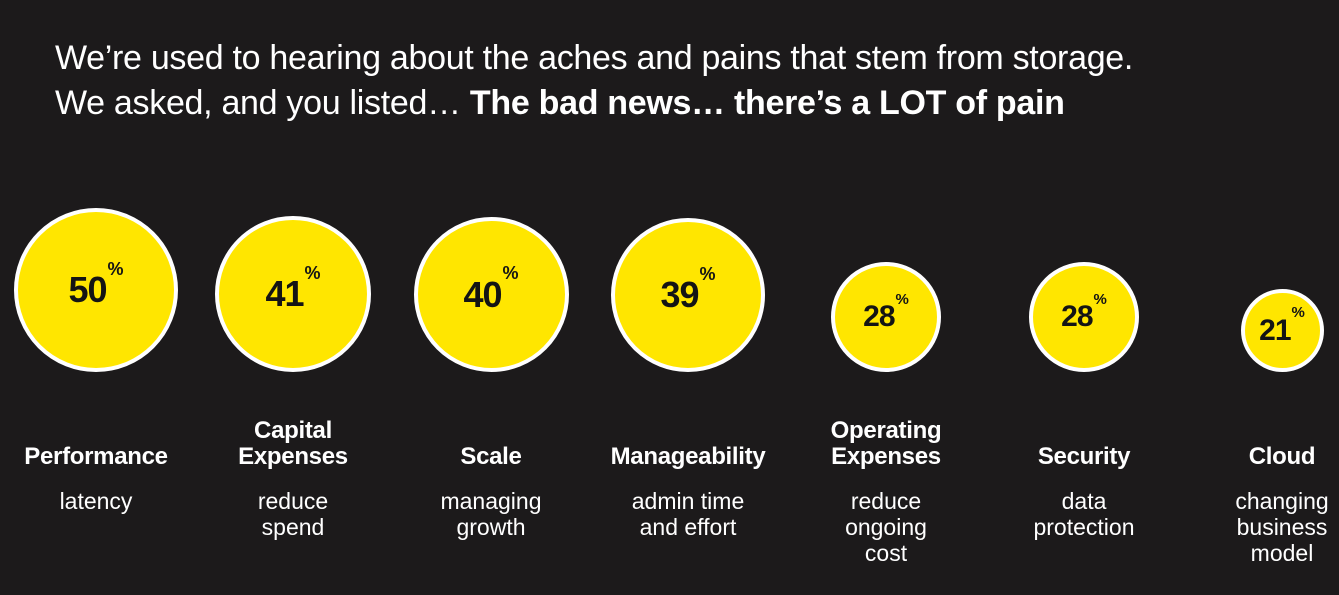 The width and height of the screenshot is (1339, 595). I want to click on category-label-6: Security data protection, so click(1084, 492).